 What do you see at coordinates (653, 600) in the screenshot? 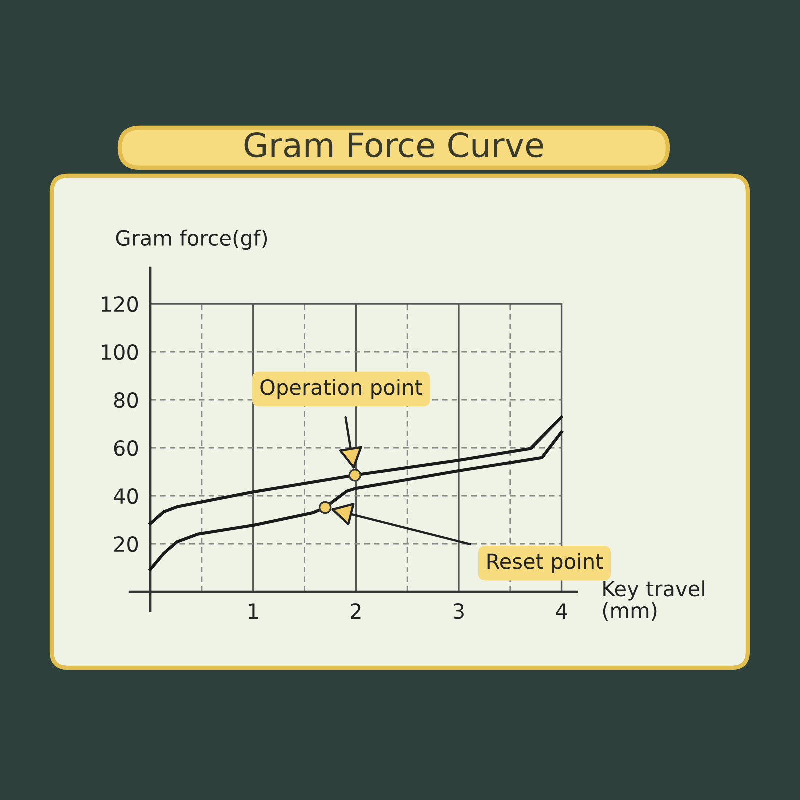
I see `x-axis-title: Key travel (mm)` at bounding box center [653, 600].